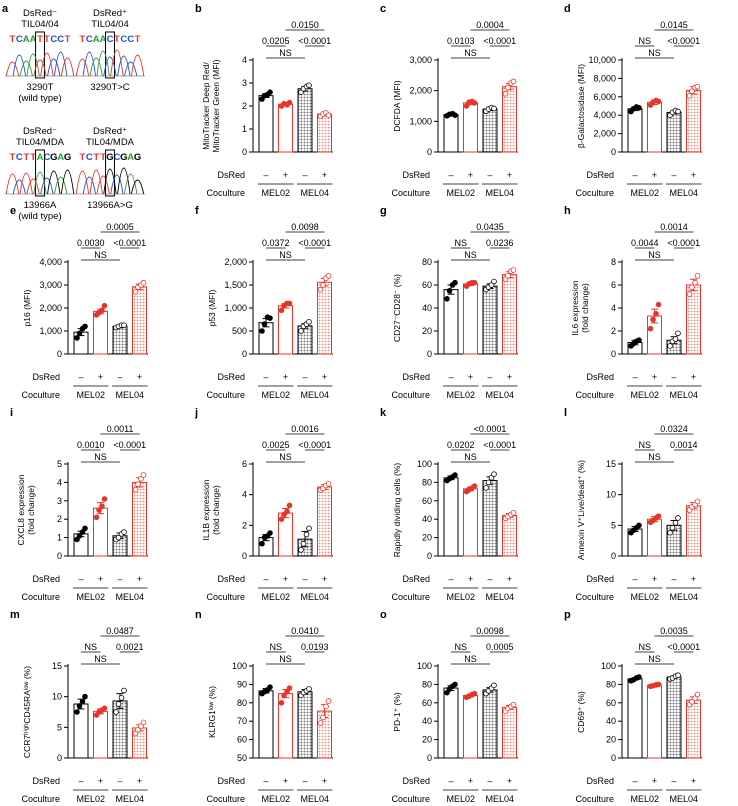 The width and height of the screenshot is (738, 806). I want to click on y-tick-label: 3,000, so click(50, 285).